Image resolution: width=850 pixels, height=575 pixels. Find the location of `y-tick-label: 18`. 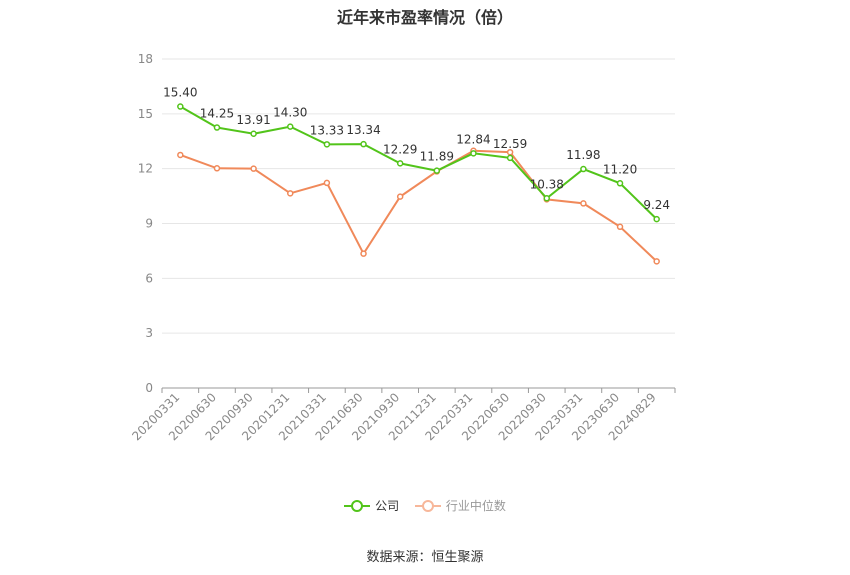

y-tick-label: 18 is located at coordinates (145, 59).